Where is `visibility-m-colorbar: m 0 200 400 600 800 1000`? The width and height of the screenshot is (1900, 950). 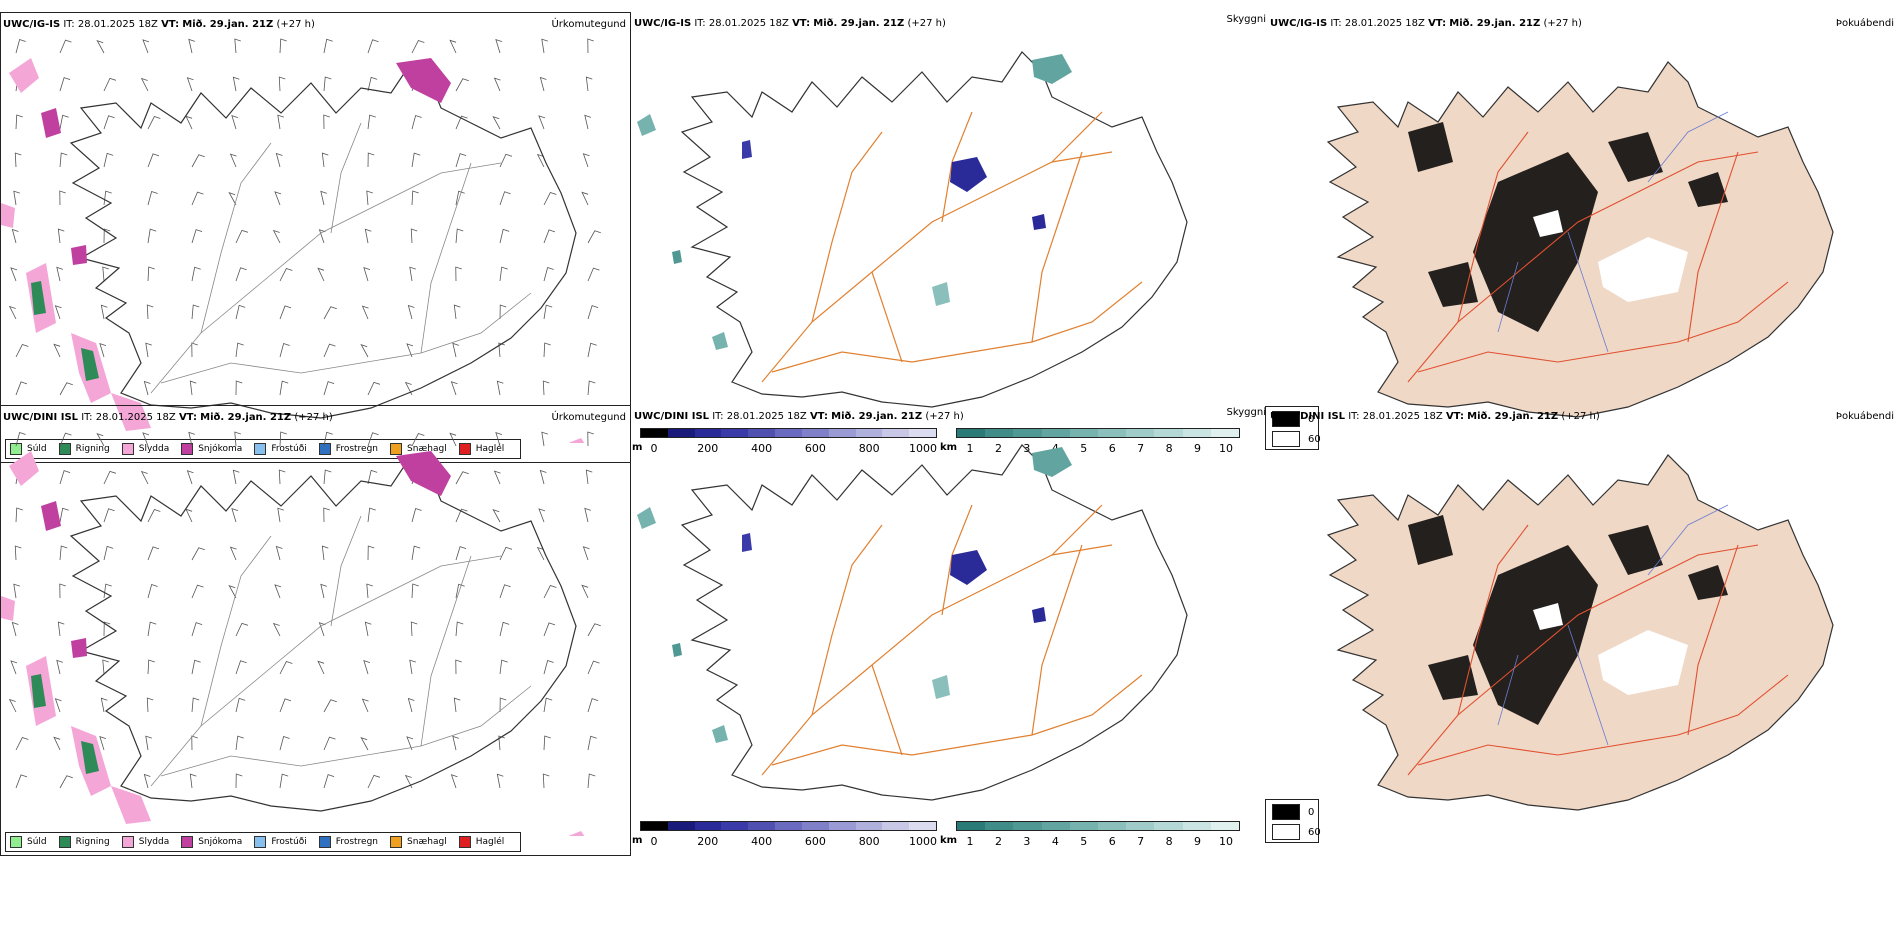 visibility-m-colorbar: m 0 200 400 600 800 1000 is located at coordinates (784, 837).